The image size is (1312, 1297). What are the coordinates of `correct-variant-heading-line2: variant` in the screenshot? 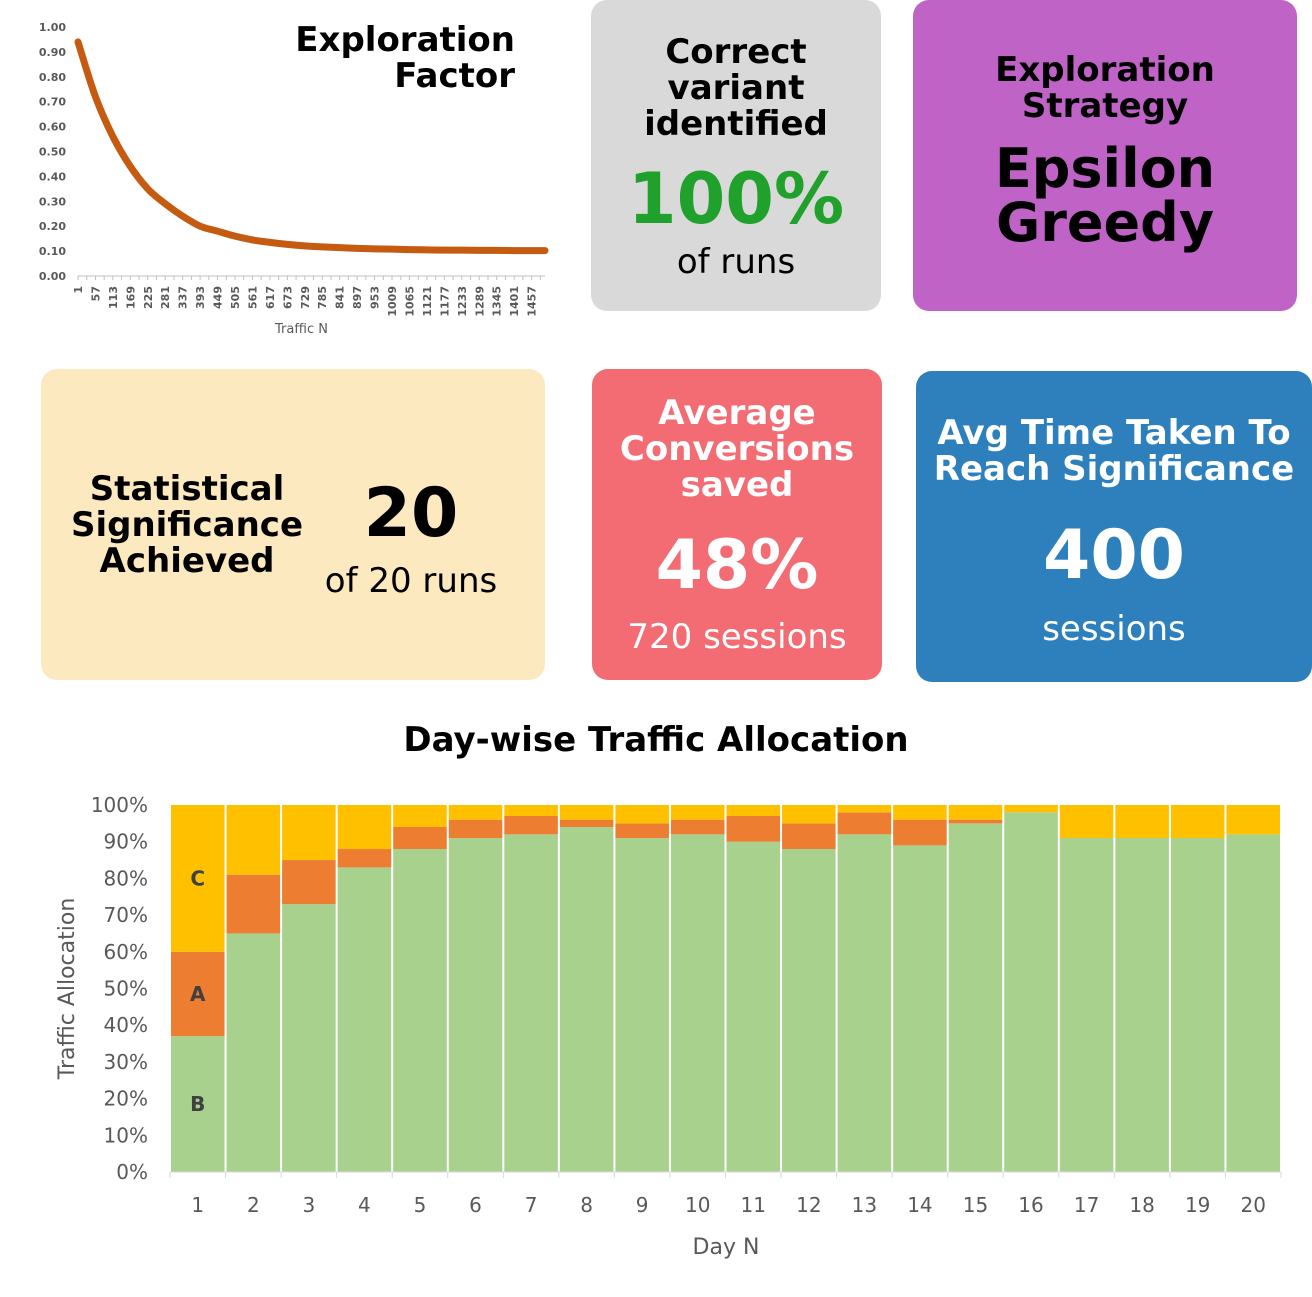 It's located at (736, 88).